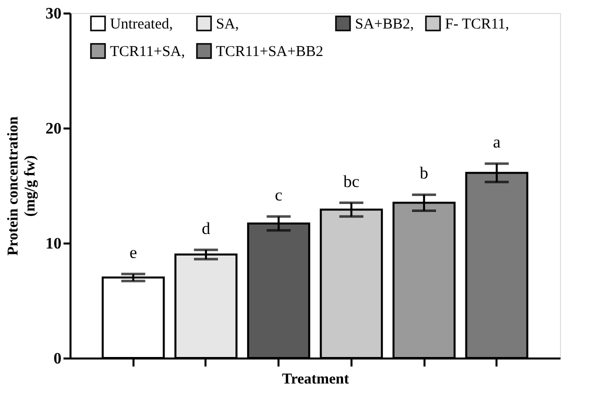  Describe the element at coordinates (424, 173) in the screenshot. I see `annotation: b` at that location.